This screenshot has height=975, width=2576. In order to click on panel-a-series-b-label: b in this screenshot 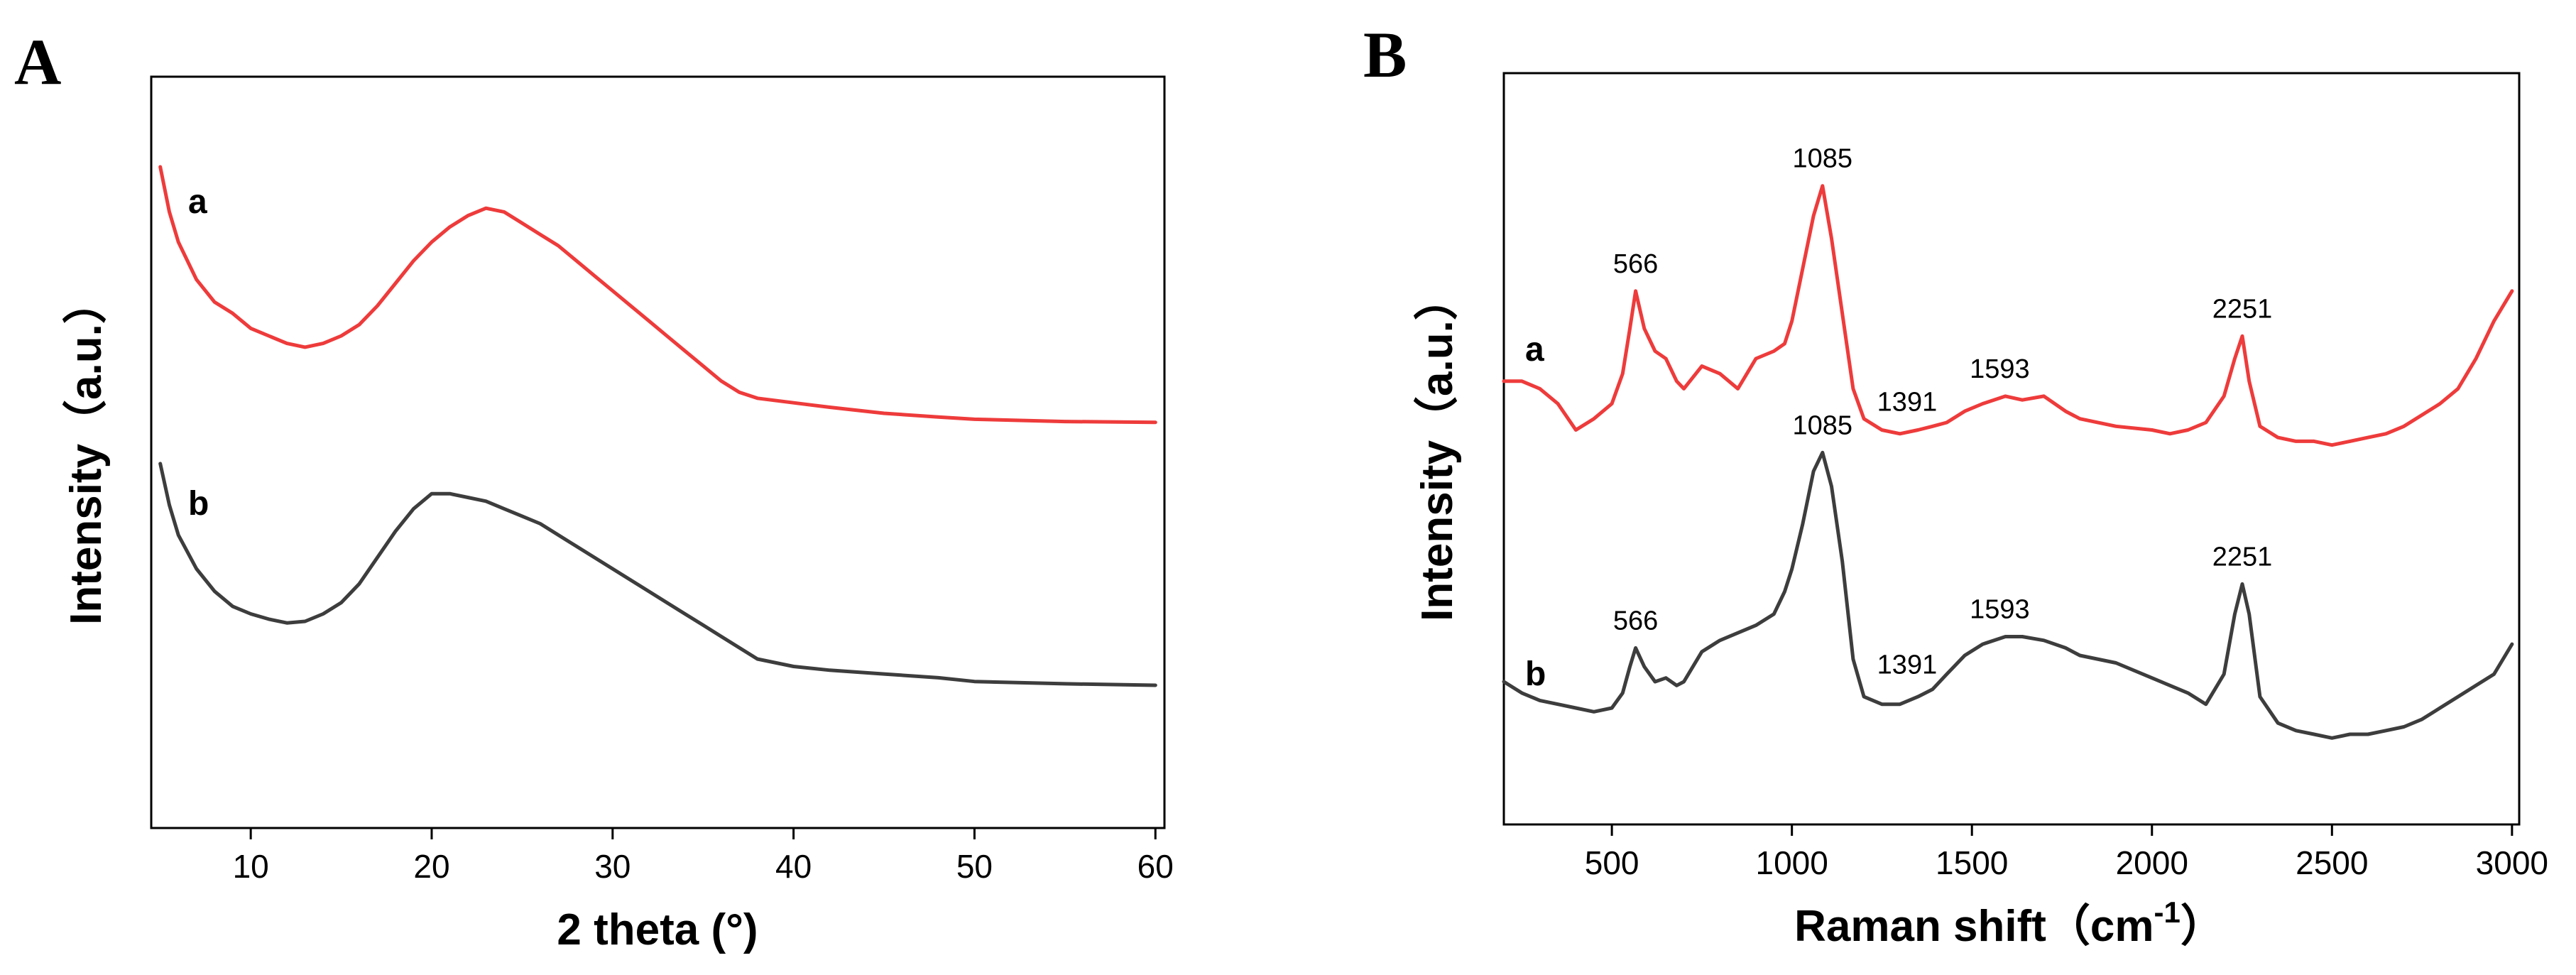, I will do `click(198, 504)`.